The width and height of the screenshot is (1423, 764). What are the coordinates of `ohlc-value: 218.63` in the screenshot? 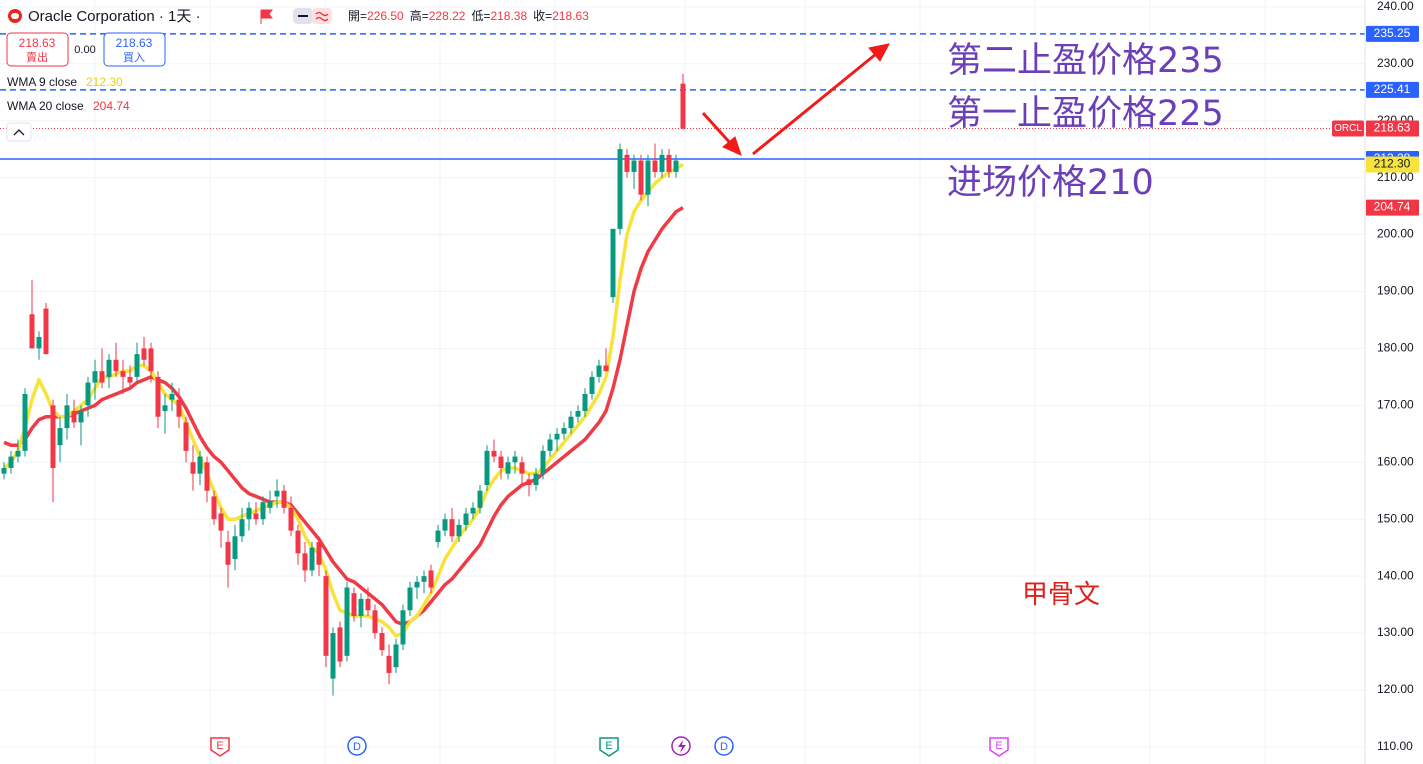 It's located at (570, 16).